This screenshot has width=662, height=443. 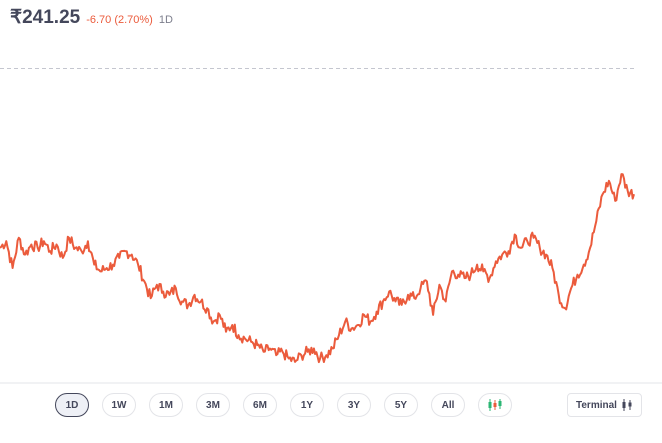 I want to click on range-button-3y: 3Y, so click(x=354, y=405).